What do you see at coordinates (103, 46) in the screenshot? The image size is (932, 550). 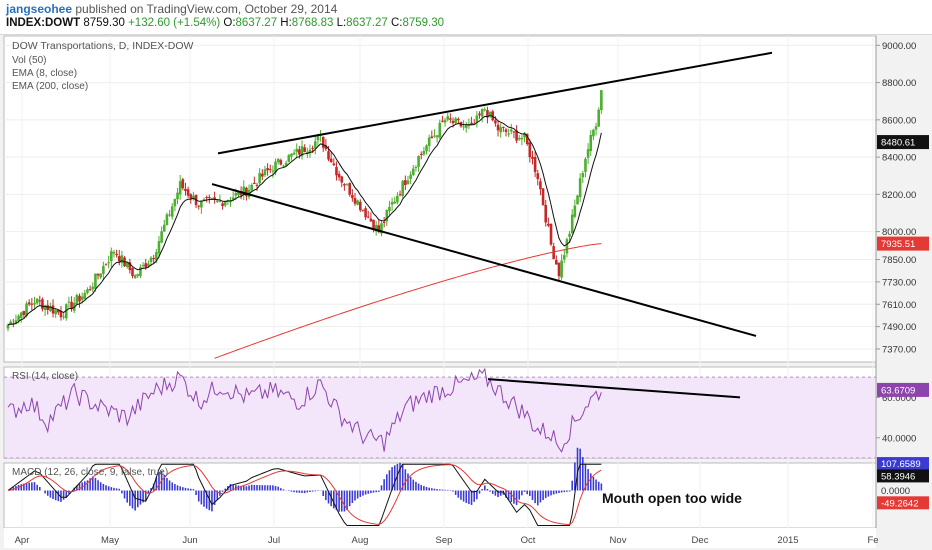 I see `price-chart-title: DOW Transportations, D, INDEX-DOW` at bounding box center [103, 46].